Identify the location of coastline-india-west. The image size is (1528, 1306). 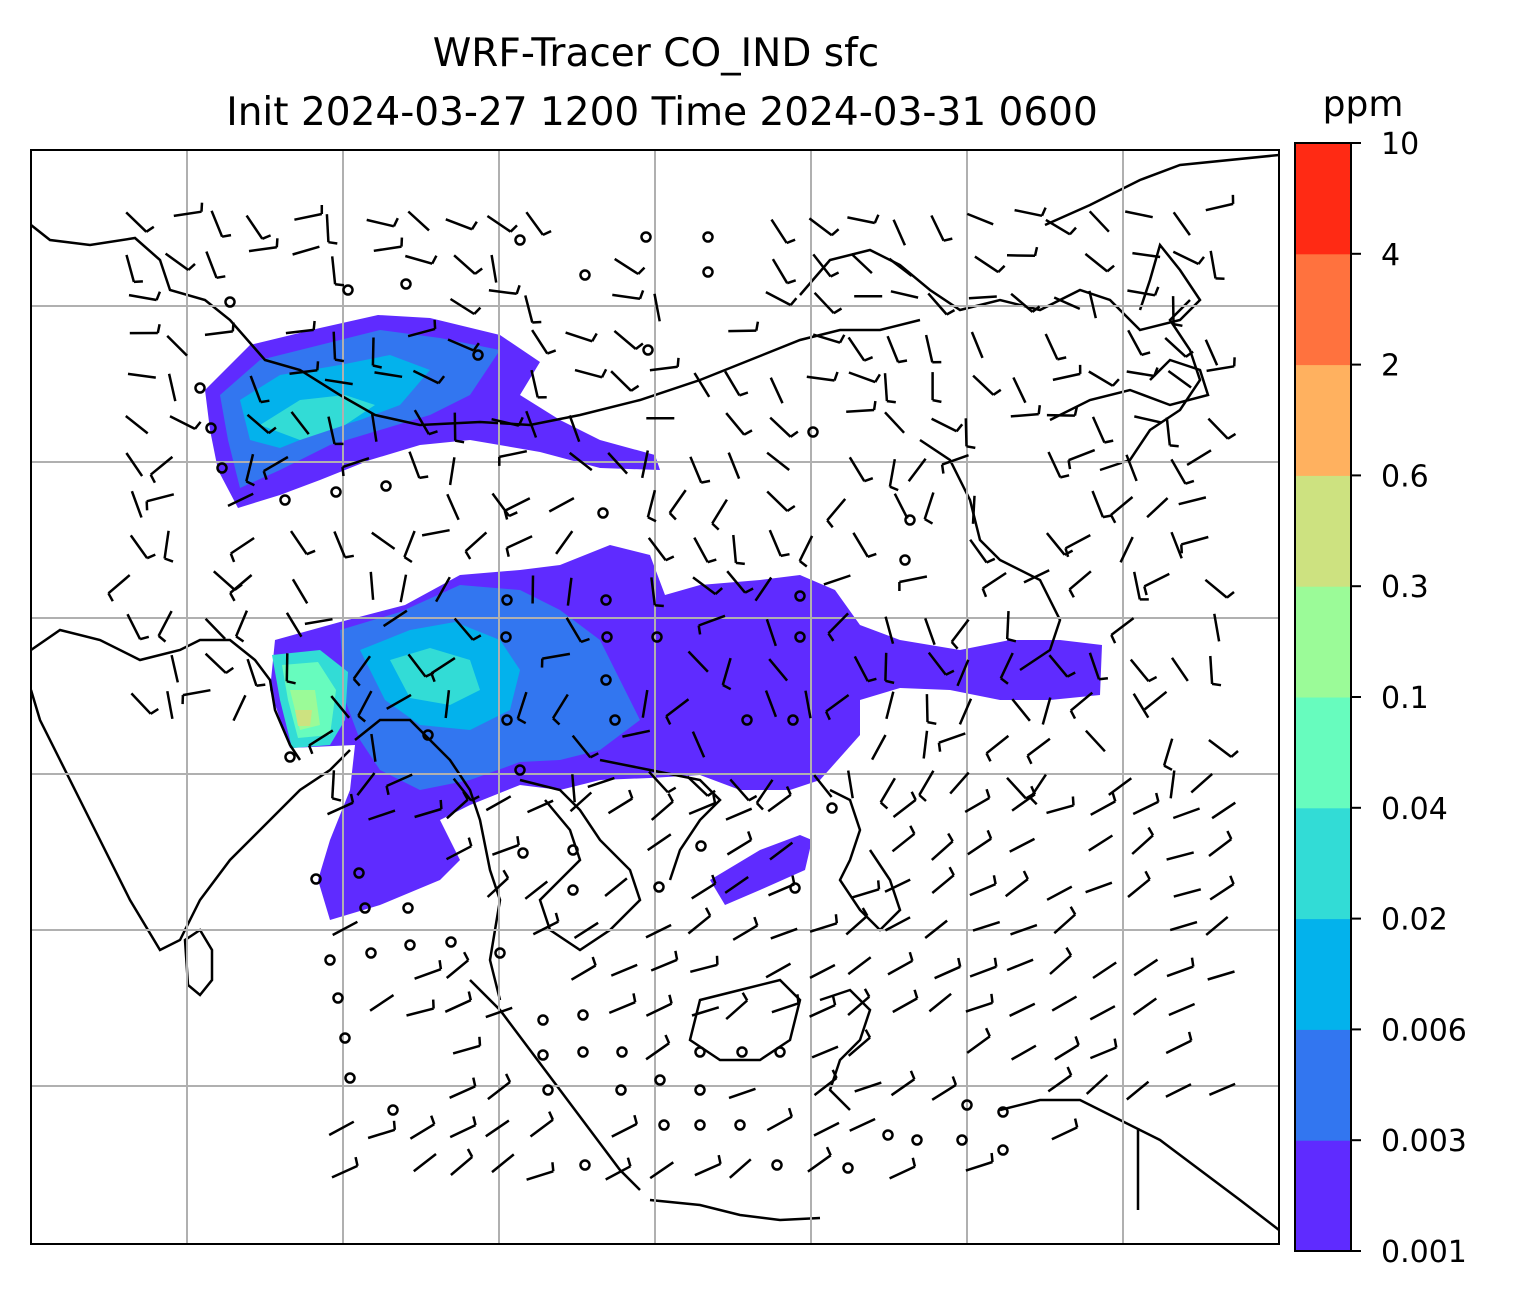
(166, 694).